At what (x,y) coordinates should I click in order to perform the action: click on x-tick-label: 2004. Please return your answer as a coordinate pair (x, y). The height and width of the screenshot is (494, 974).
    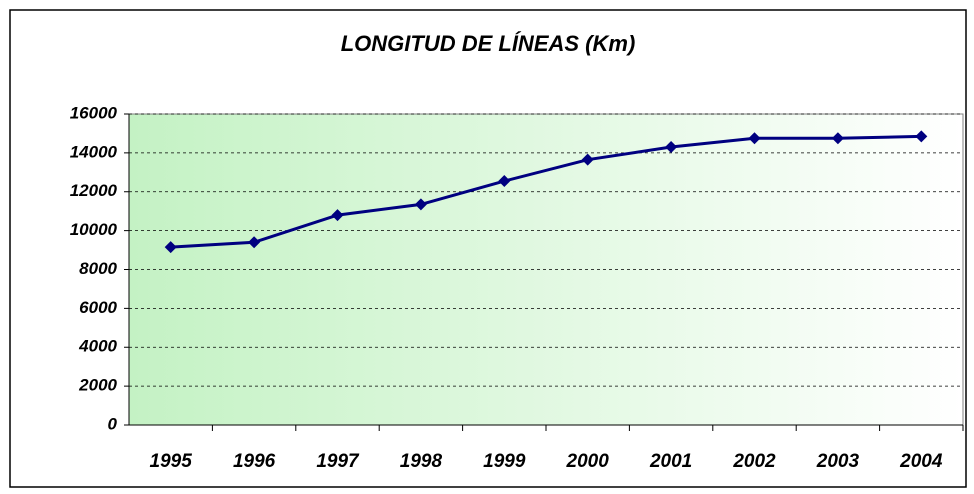
    Looking at the image, I should click on (921, 461).